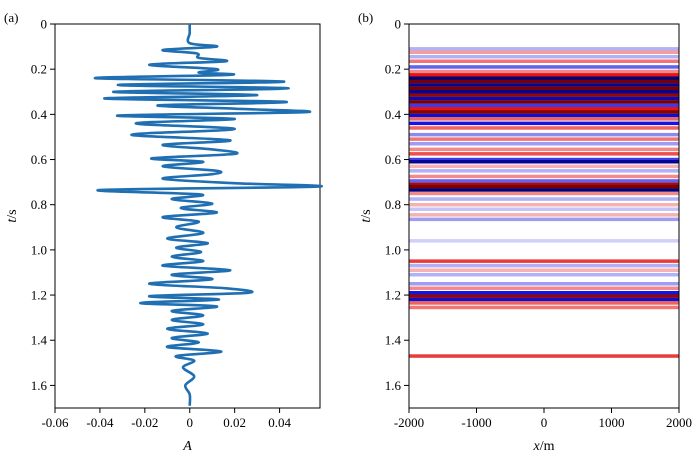 Image resolution: width=700 pixels, height=470 pixels. I want to click on panel-a-xtick-label: -0.06, so click(55, 422).